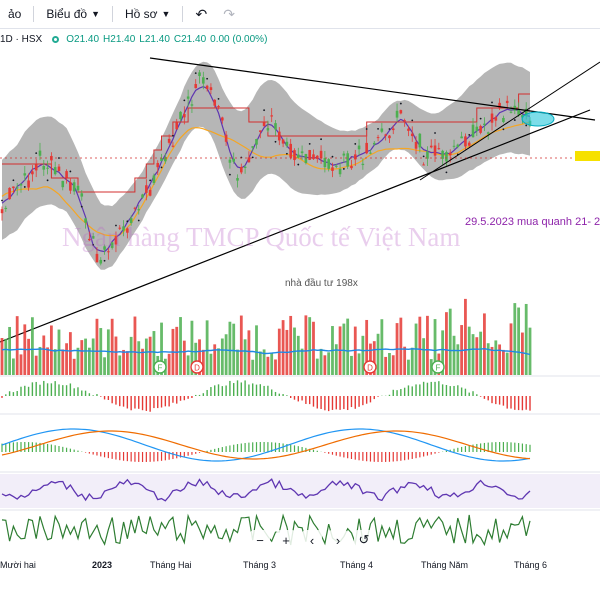 The height and width of the screenshot is (600, 600). Describe the element at coordinates (21, 39) in the screenshot. I see `symbol-label: 1D · HSX` at that location.